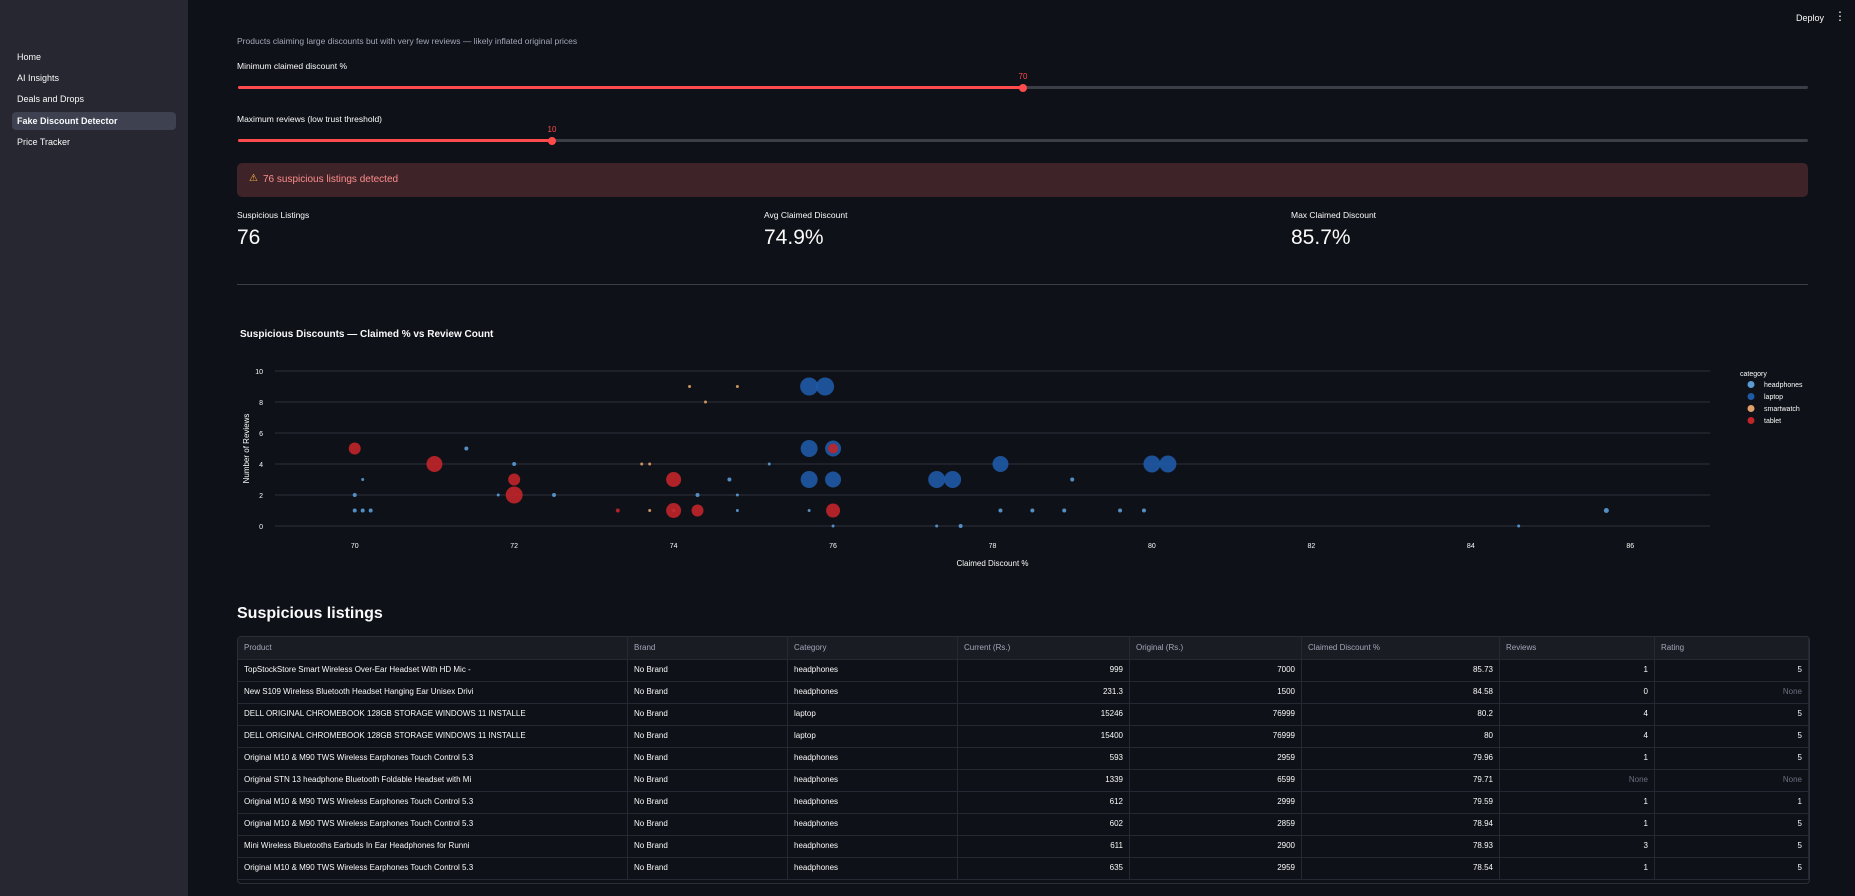 This screenshot has height=896, width=1855. Describe the element at coordinates (794, 237) in the screenshot. I see `metric-value: 74.9%` at that location.